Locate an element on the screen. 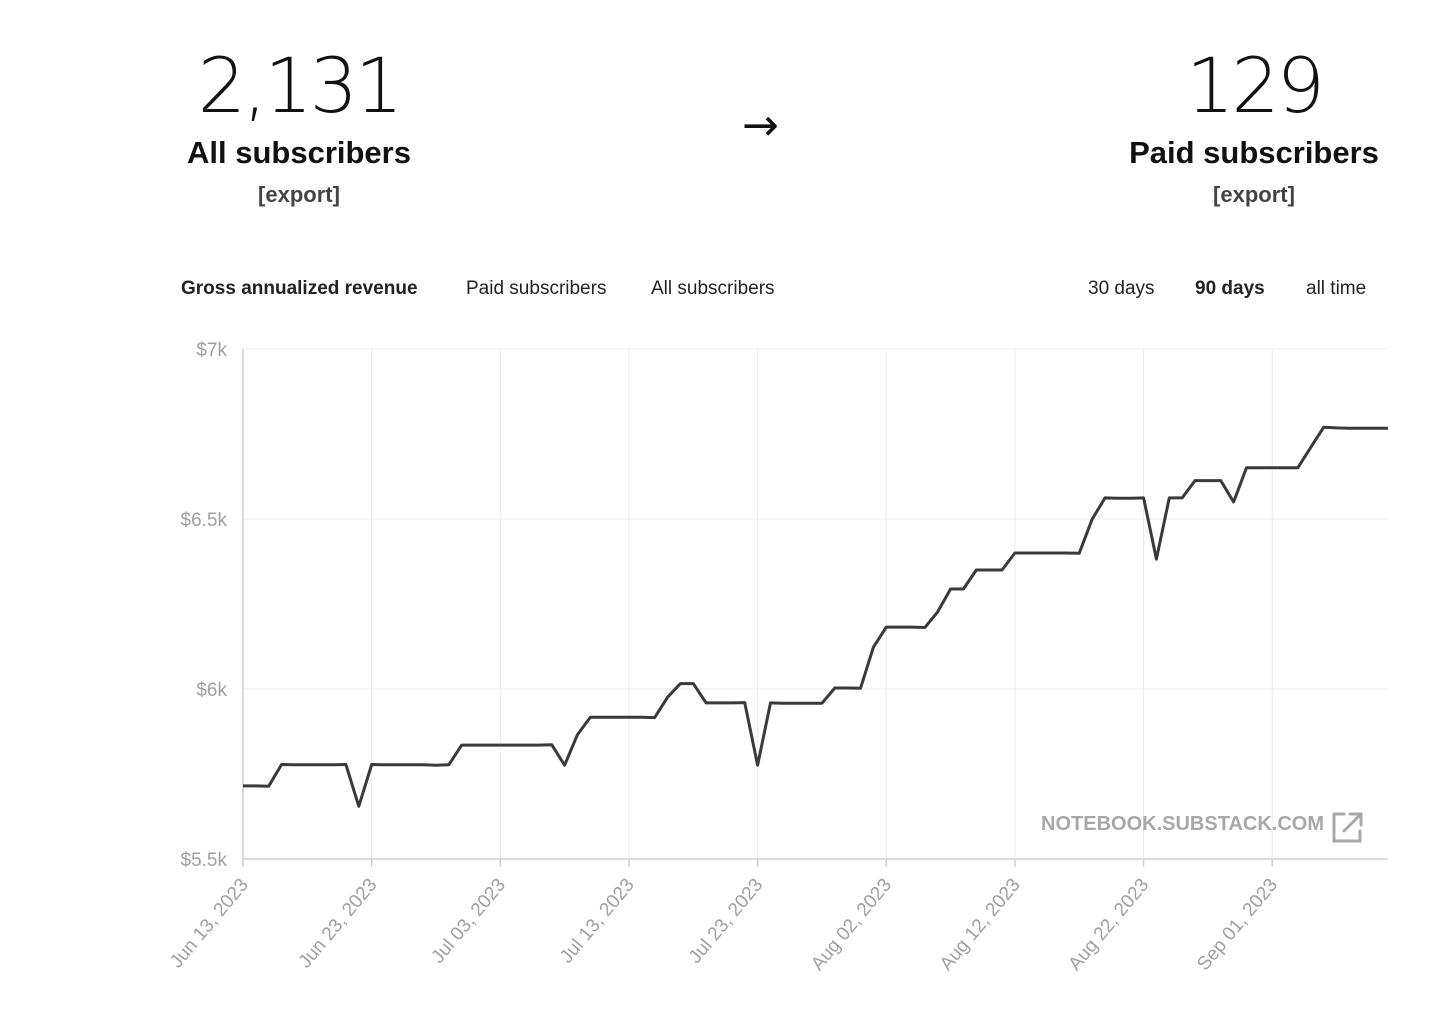 The width and height of the screenshot is (1456, 1036). tab-all-subscribers: All subscribers is located at coordinates (713, 288).